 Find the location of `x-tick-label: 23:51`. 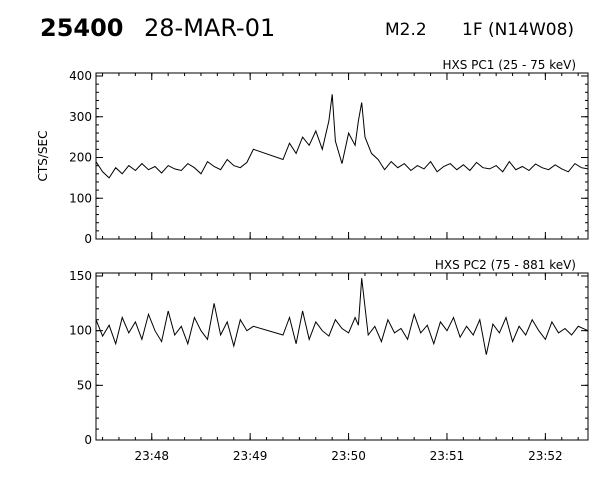

x-tick-label: 23:51 is located at coordinates (447, 456).